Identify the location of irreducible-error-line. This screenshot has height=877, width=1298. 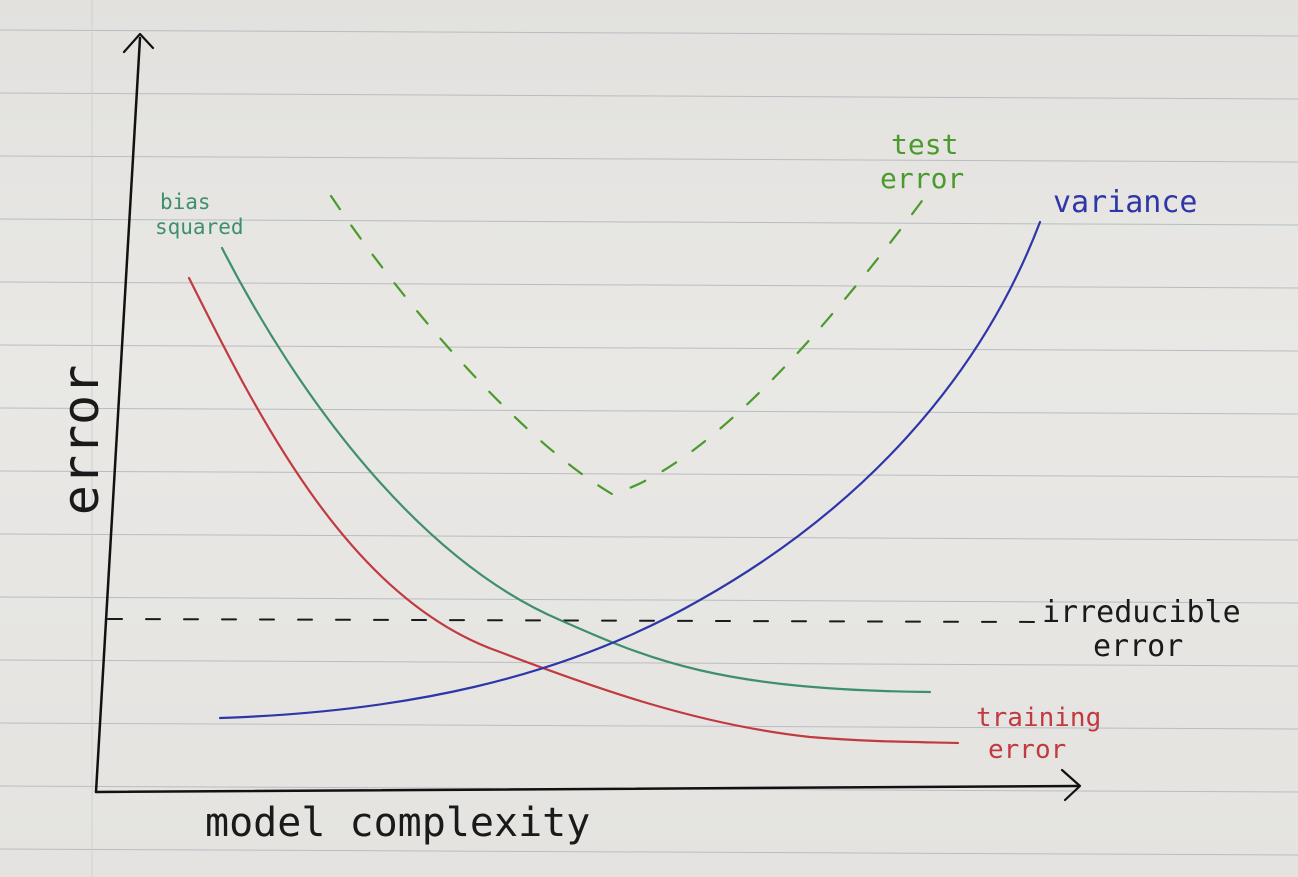
(574, 620).